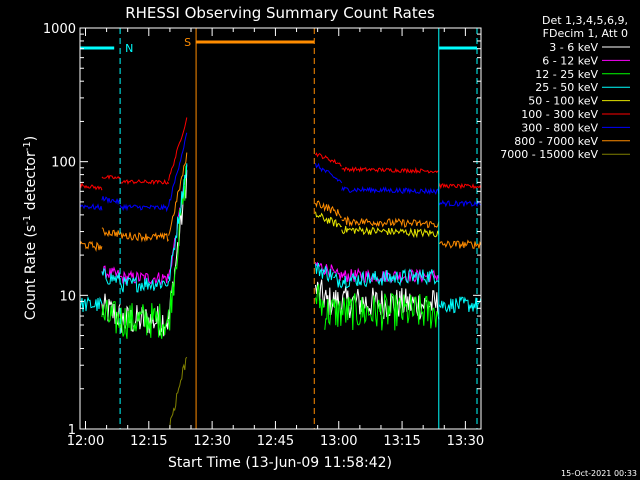 This screenshot has height=480, width=640. What do you see at coordinates (563, 101) in the screenshot?
I see `legend-label: 50 - 100 keV` at bounding box center [563, 101].